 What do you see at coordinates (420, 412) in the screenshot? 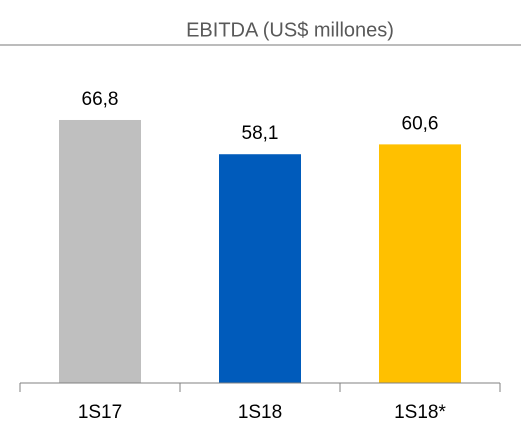
I see `x-tick-label: 1S18*` at bounding box center [420, 412].